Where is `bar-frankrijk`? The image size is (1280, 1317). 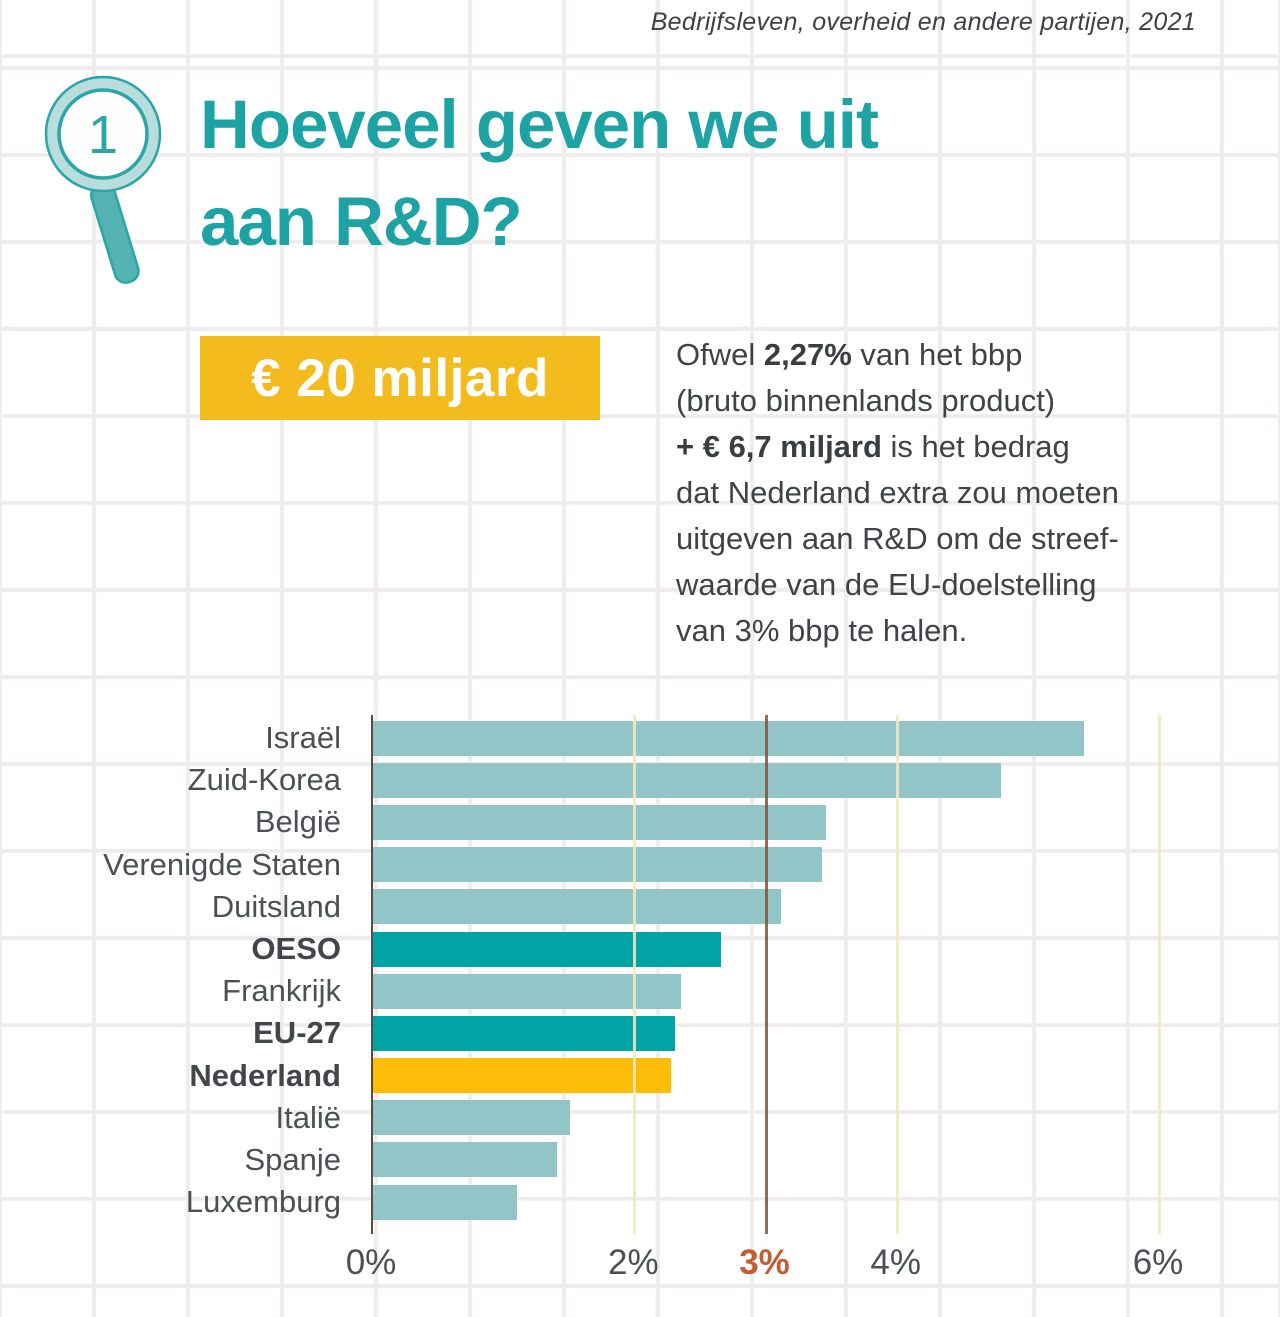
bar-frankrijk is located at coordinates (527, 991).